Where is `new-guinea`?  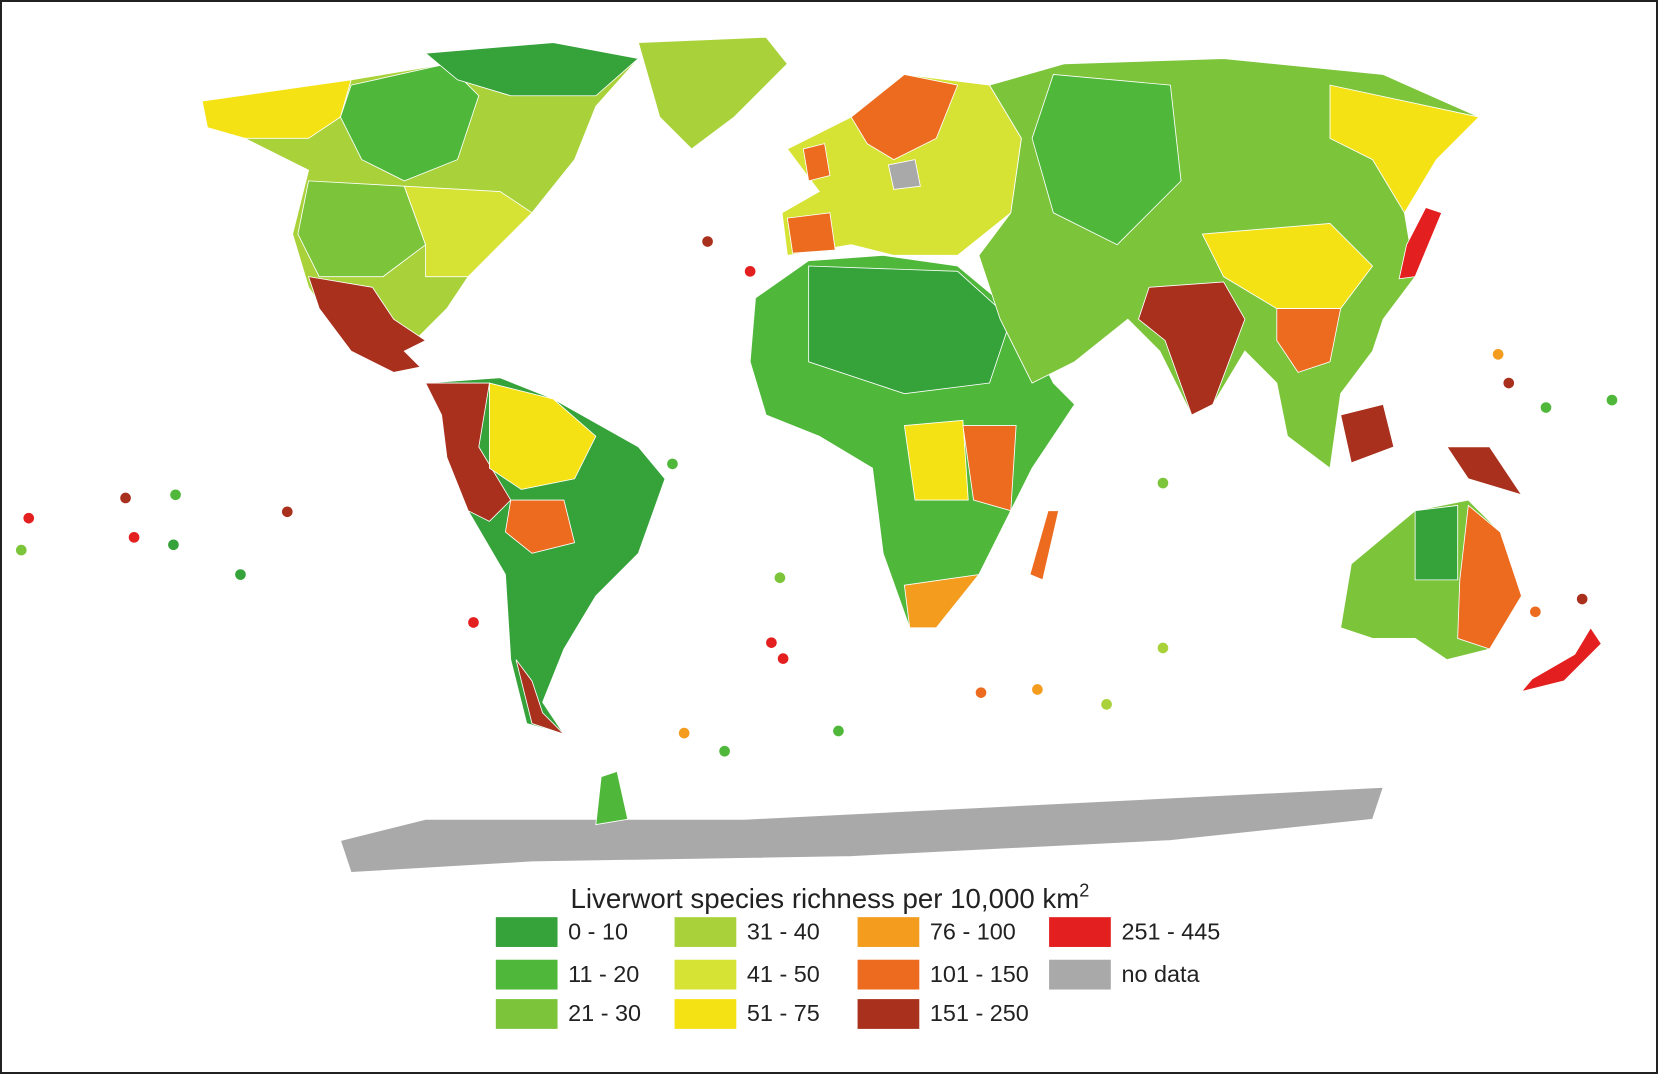
new-guinea is located at coordinates (1484, 471).